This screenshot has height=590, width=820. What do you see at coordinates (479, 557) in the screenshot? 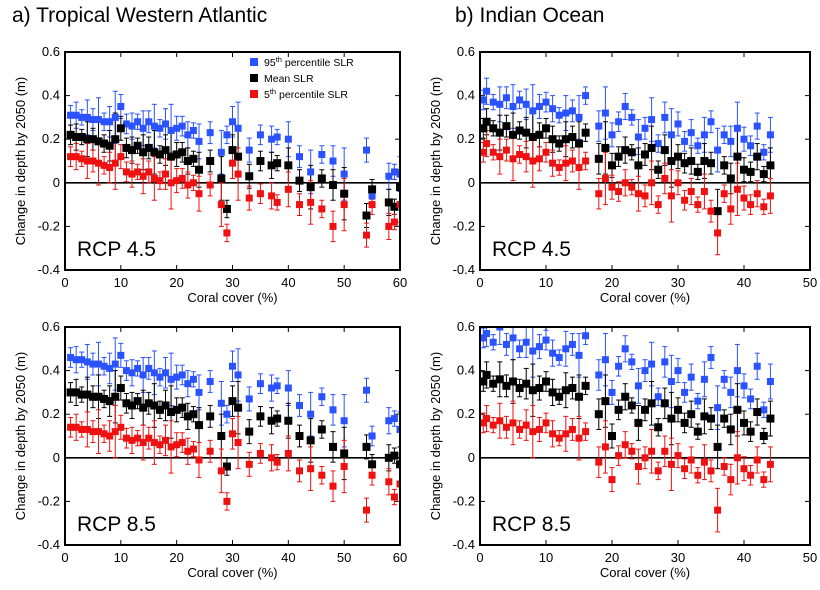
I see `x-tick-label: 0` at bounding box center [479, 557].